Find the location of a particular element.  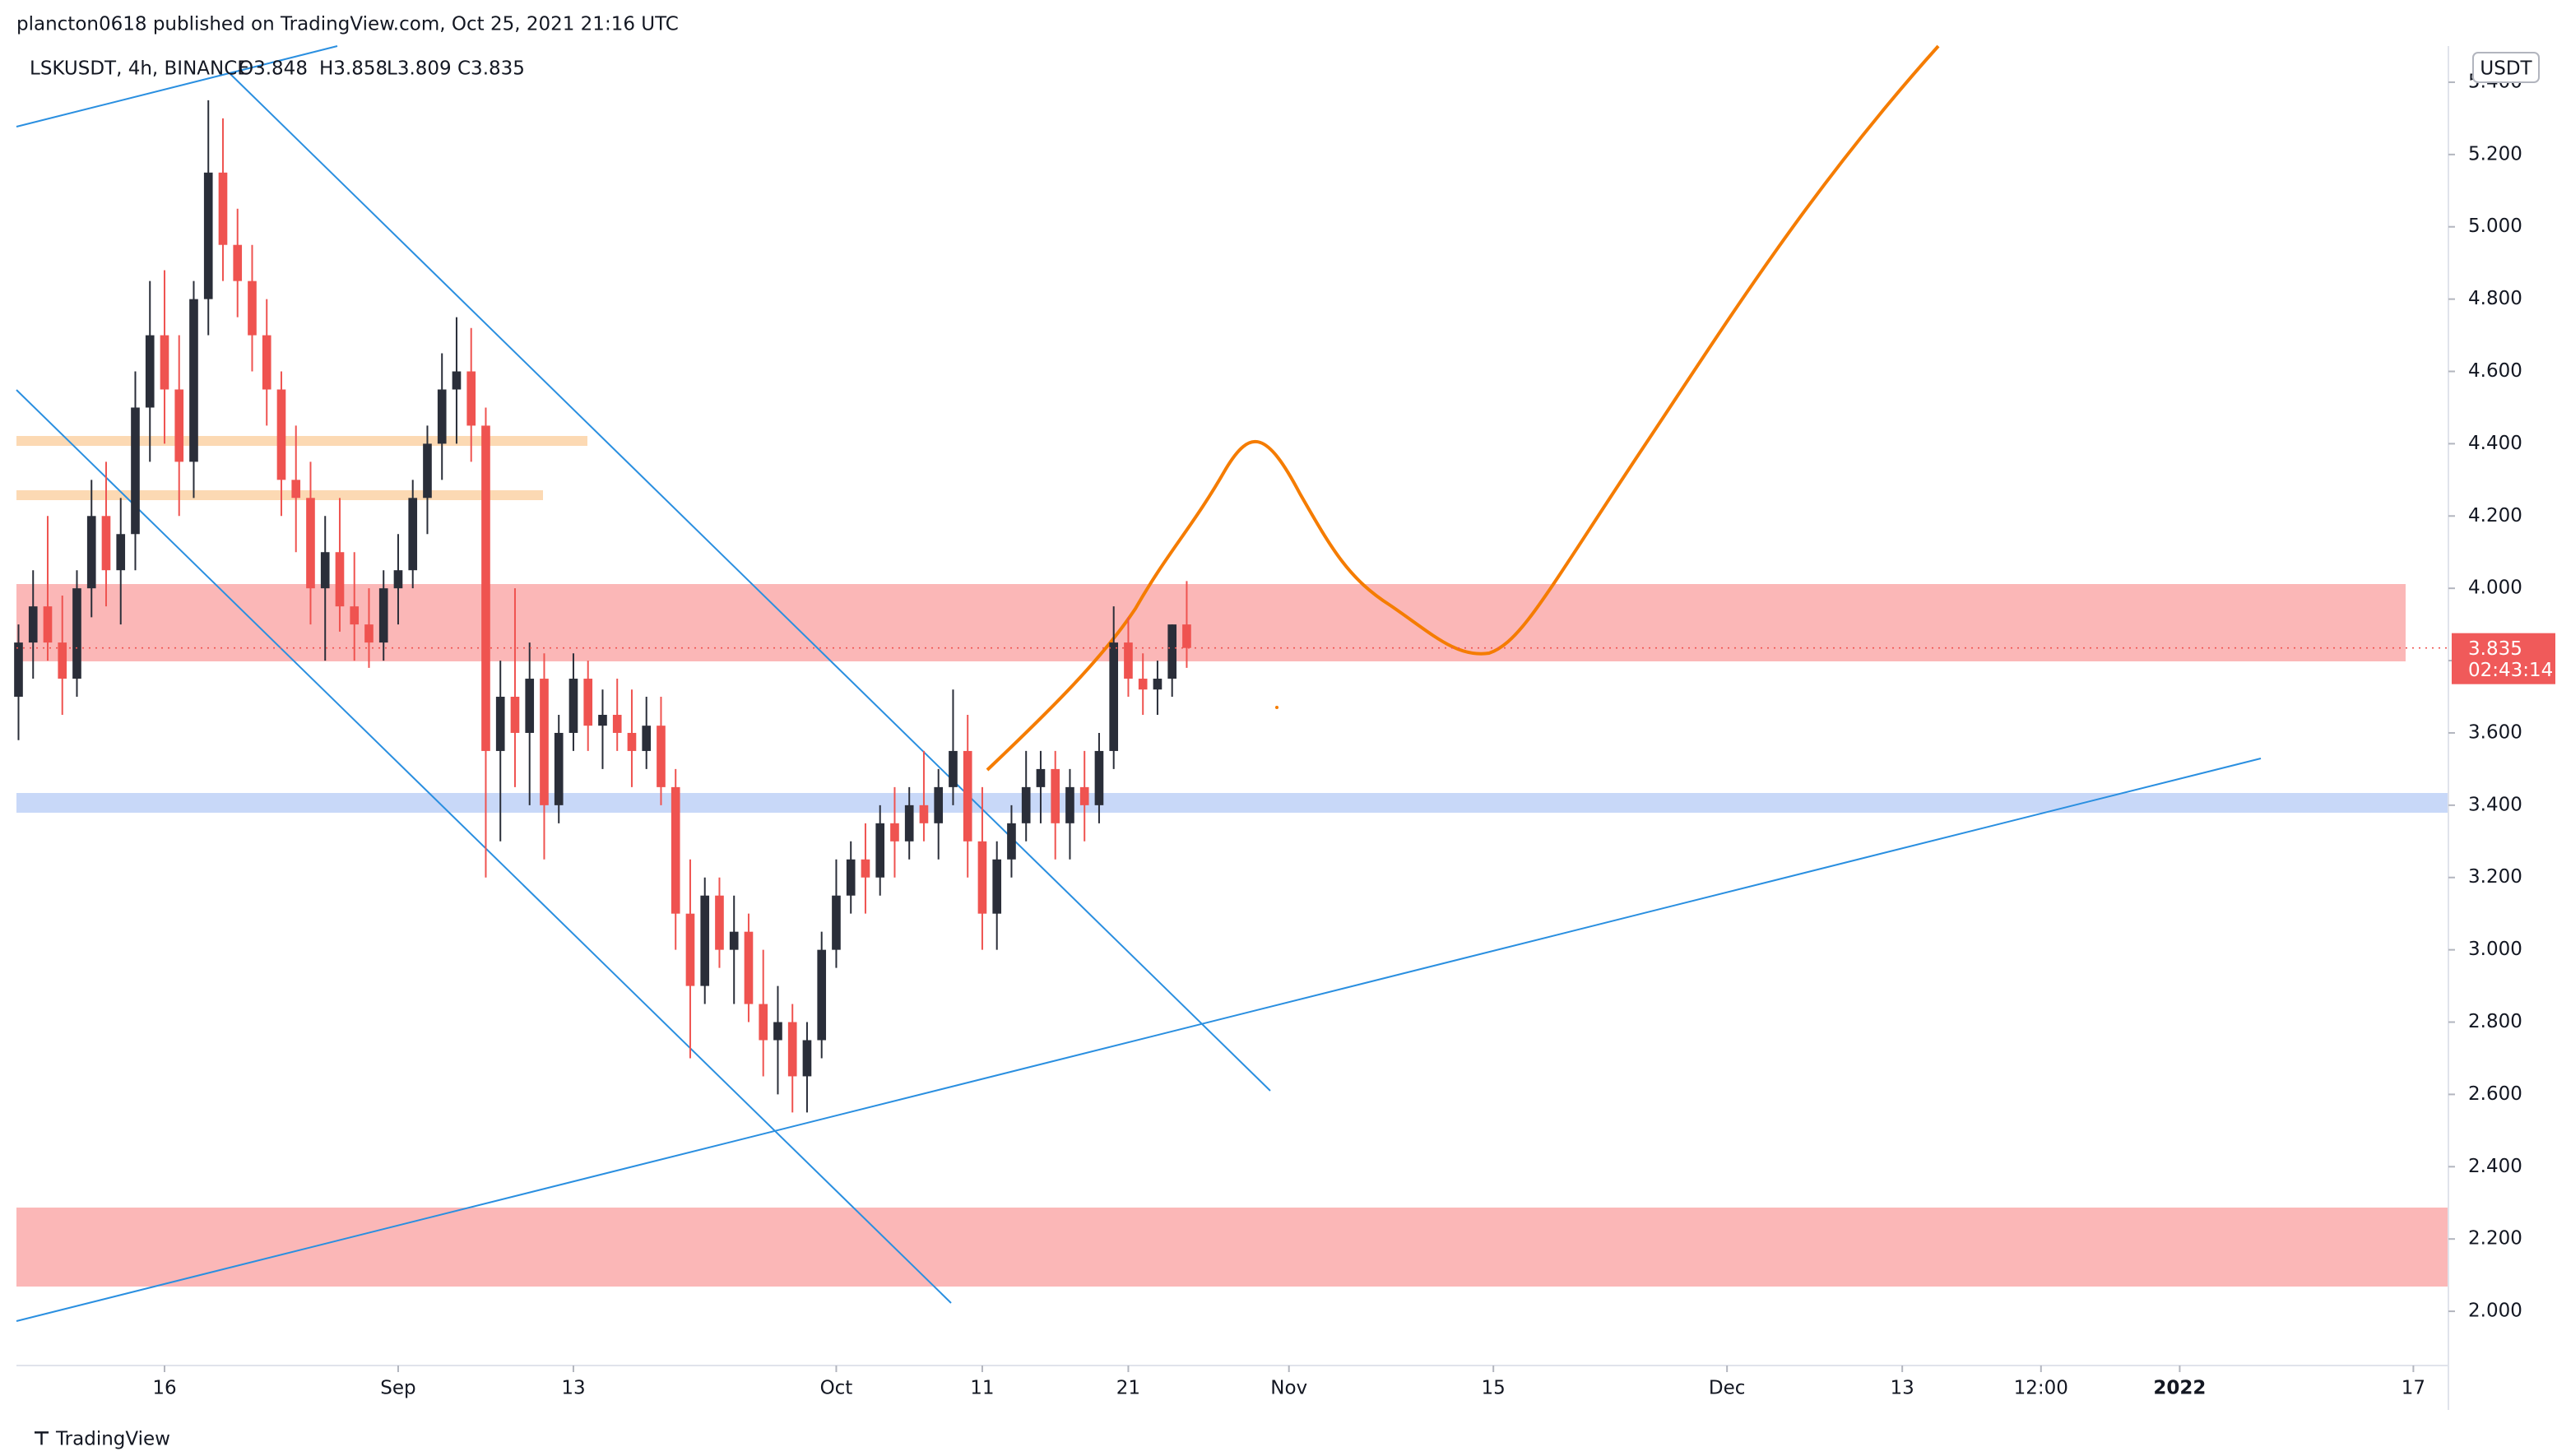

legend-high: H3.858 is located at coordinates (353, 69).